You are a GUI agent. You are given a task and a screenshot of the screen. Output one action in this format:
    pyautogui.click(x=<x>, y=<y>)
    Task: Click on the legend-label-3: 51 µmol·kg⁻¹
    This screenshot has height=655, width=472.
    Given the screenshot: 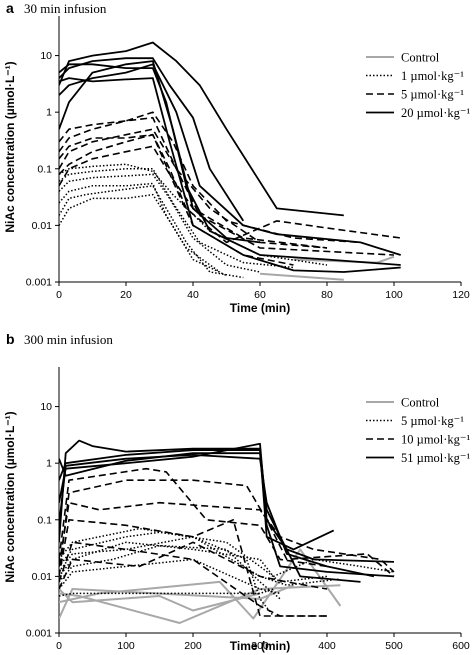 What is the action you would take?
    pyautogui.click(x=436, y=458)
    